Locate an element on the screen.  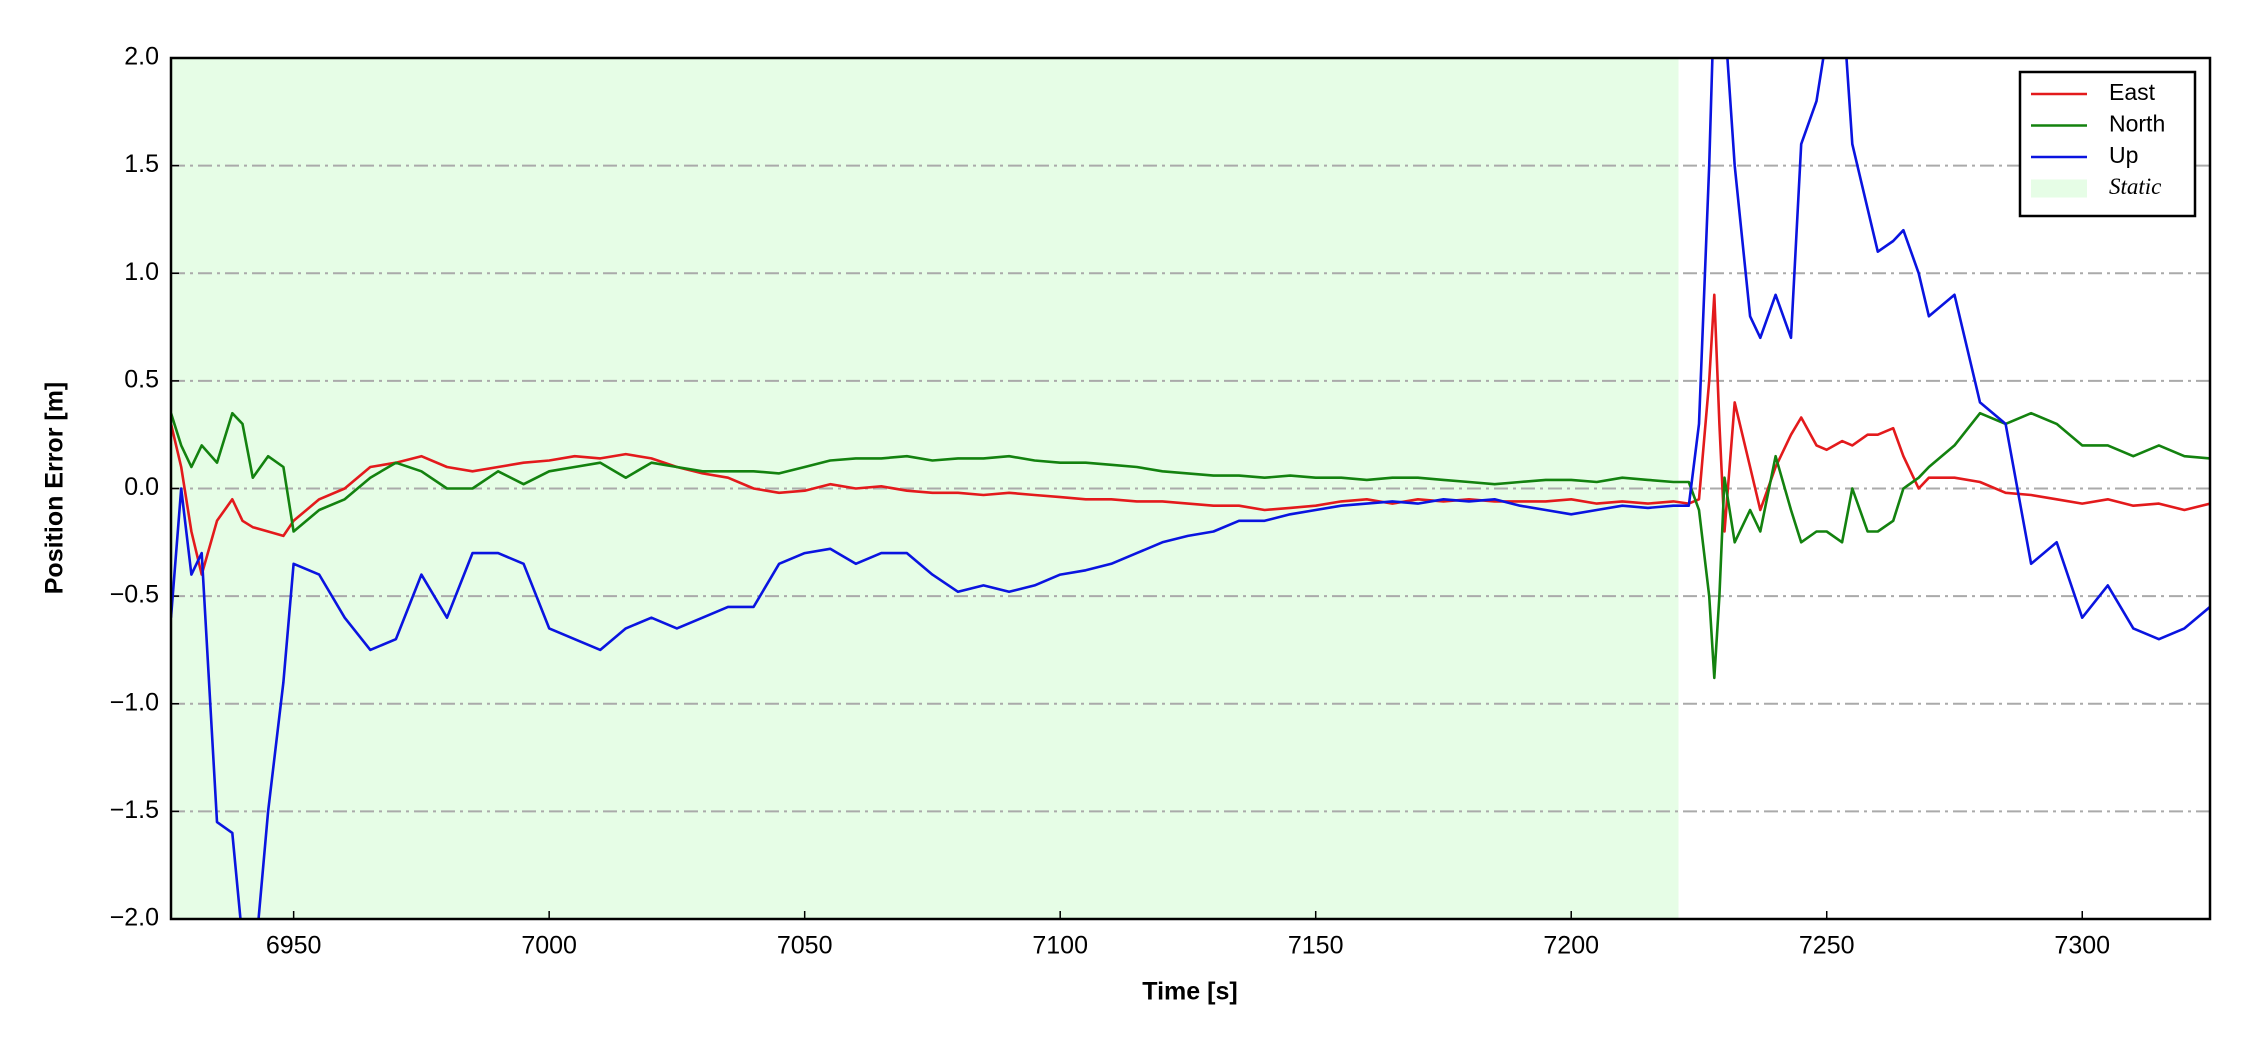
x-tick-label: 7200 is located at coordinates (1571, 946).